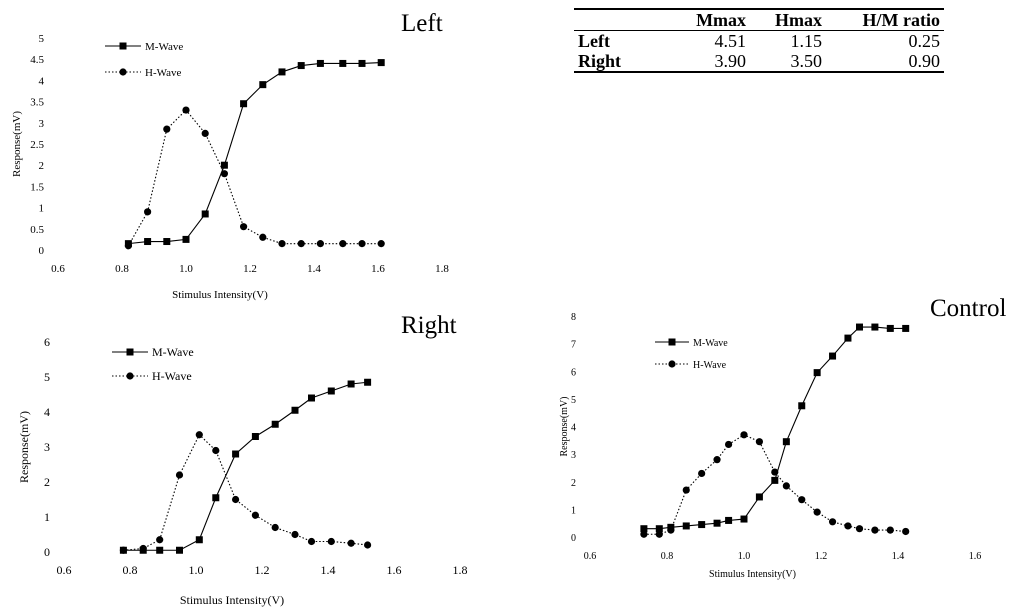 Image resolution: width=1028 pixels, height=611 pixels. What do you see at coordinates (37, 230) in the screenshot?
I see `y-tick-label: 0.5` at bounding box center [37, 230].